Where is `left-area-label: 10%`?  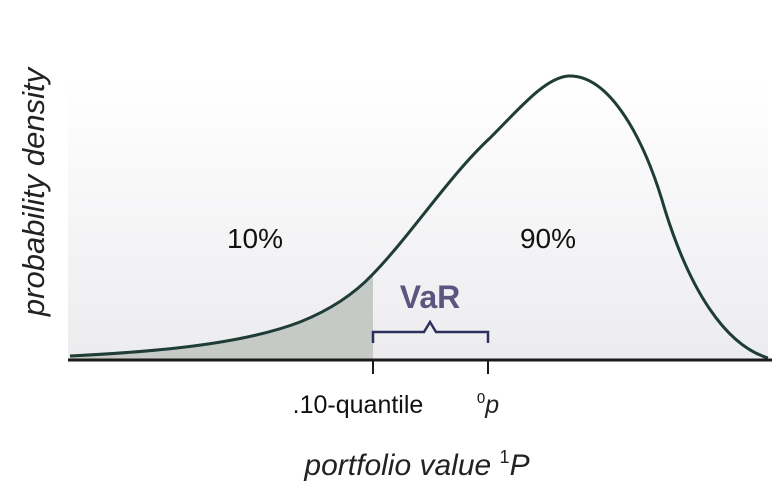 left-area-label: 10% is located at coordinates (255, 238).